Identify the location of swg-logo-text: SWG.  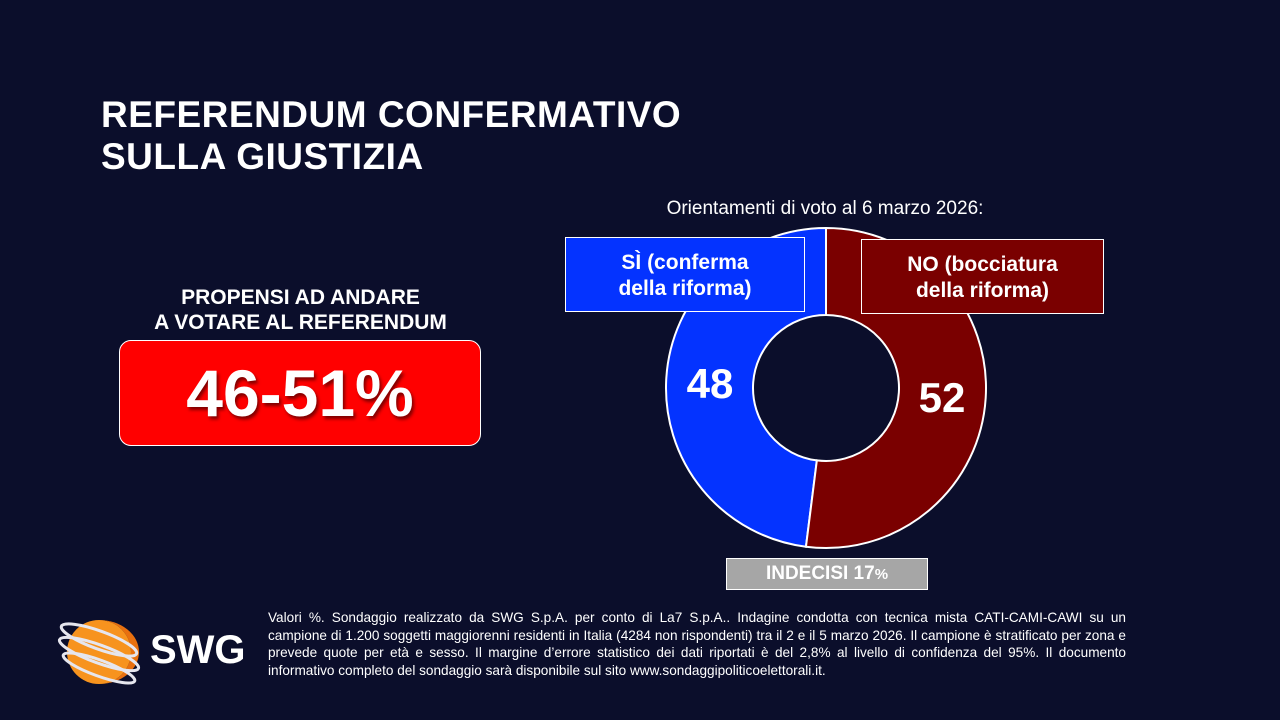
(198, 650).